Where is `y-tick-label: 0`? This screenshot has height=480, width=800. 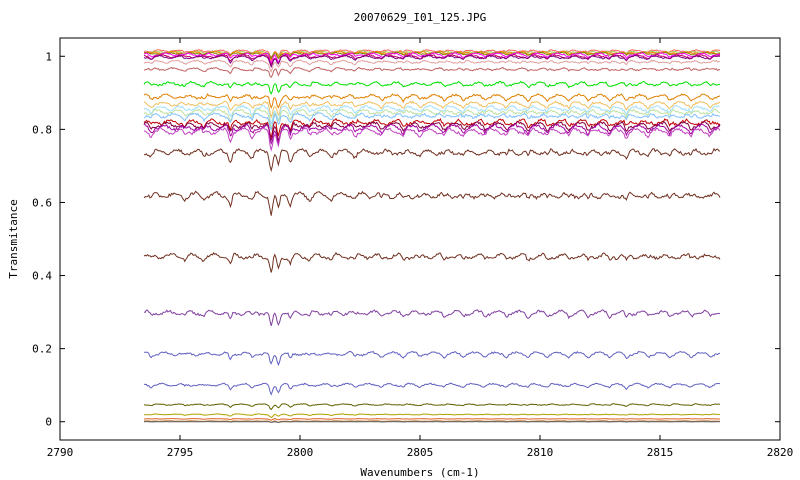
y-tick-label: 0 is located at coordinates (48, 422).